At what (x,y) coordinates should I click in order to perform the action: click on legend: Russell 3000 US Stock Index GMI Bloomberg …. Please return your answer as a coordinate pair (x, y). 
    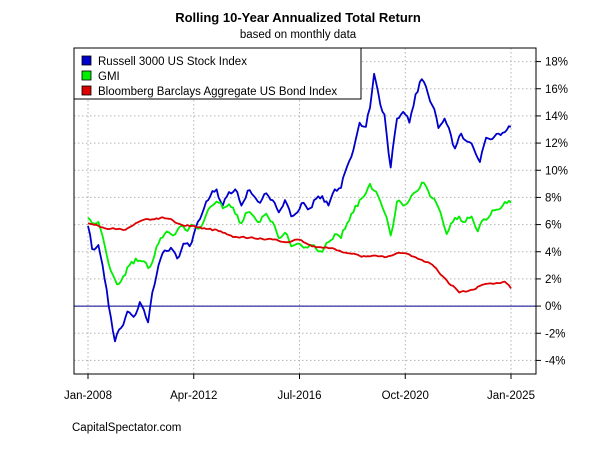
    Looking at the image, I should click on (217, 73).